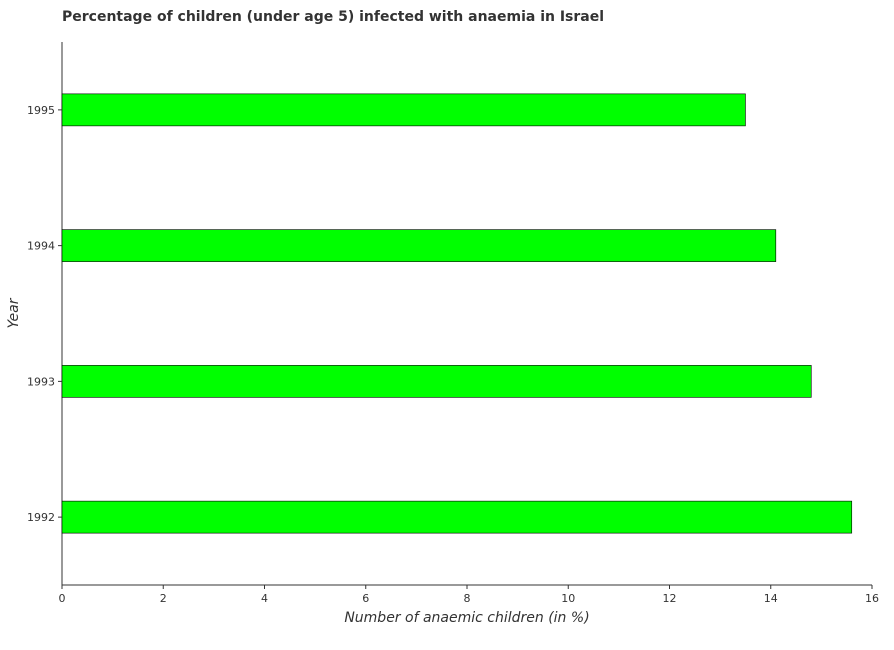 This screenshot has width=894, height=650. I want to click on x-tick-label: 2, so click(163, 598).